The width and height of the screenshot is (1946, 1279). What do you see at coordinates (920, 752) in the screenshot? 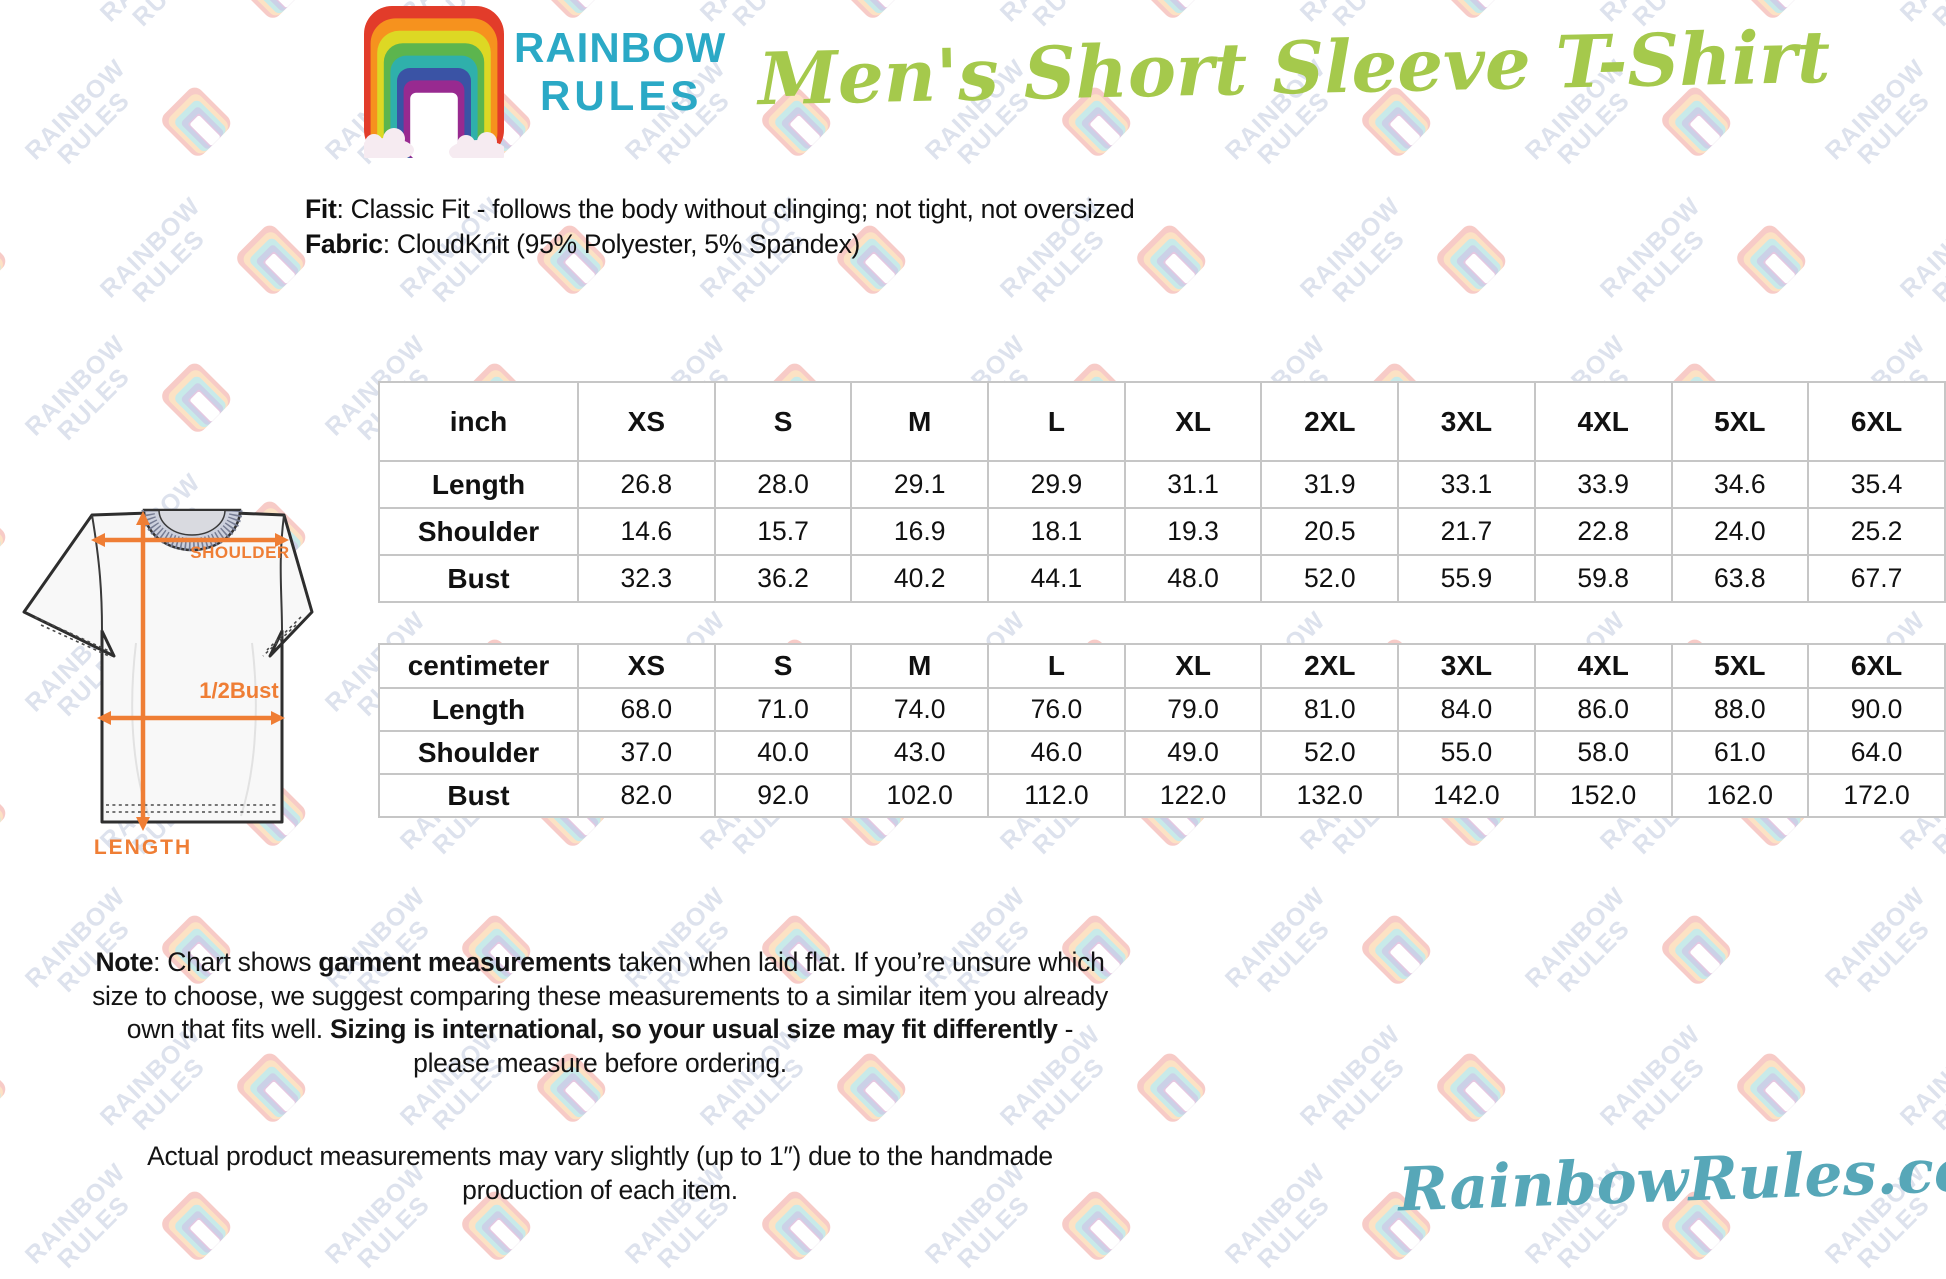
I see `value-cell: 43.0` at bounding box center [920, 752].